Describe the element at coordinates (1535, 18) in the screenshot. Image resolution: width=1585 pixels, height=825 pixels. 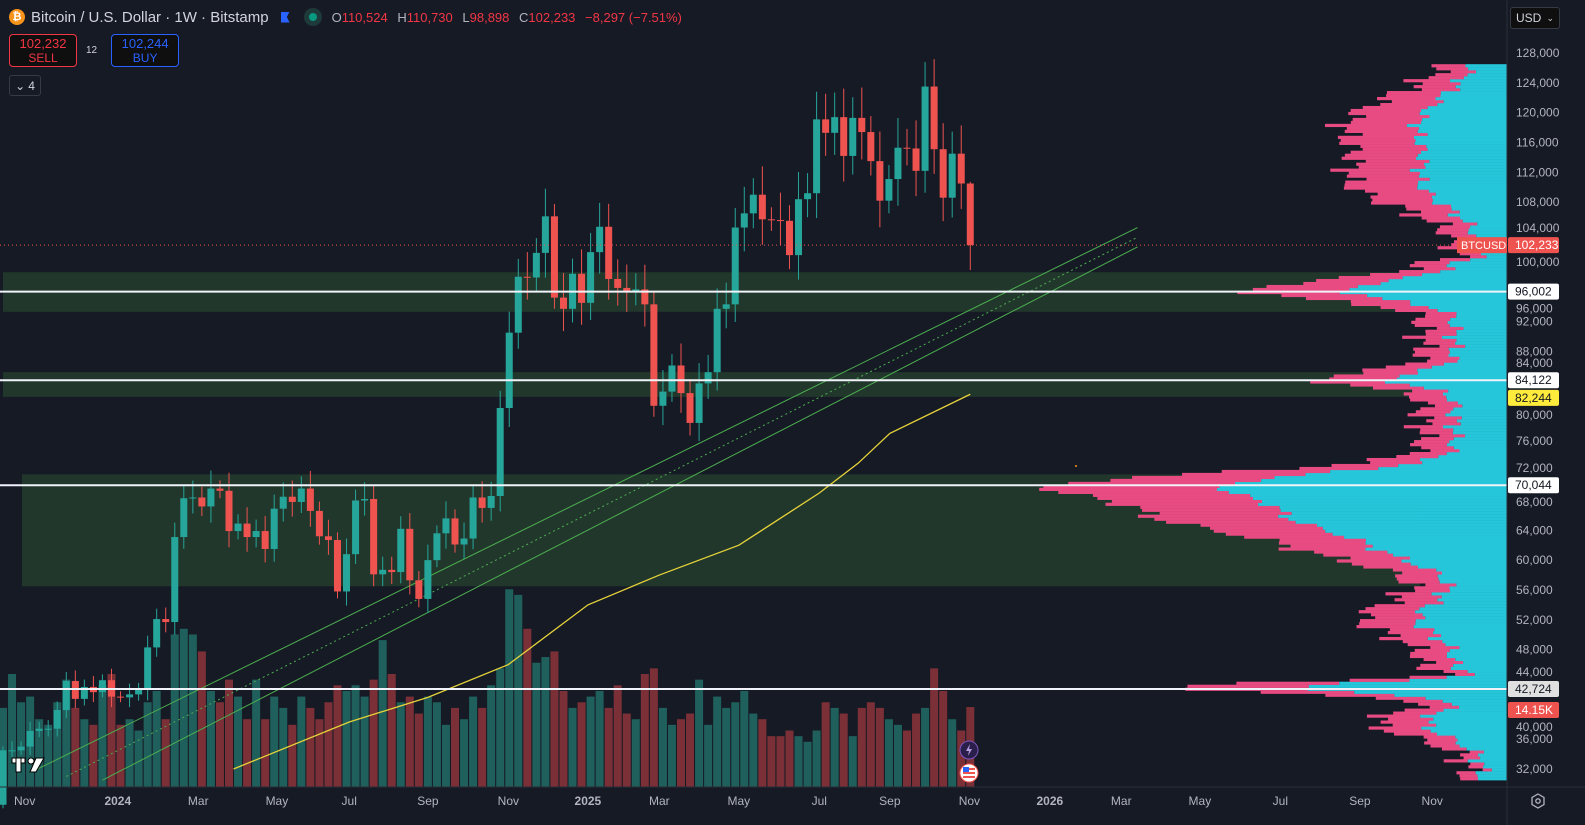
I see `currency-select: USD ⌄` at that location.